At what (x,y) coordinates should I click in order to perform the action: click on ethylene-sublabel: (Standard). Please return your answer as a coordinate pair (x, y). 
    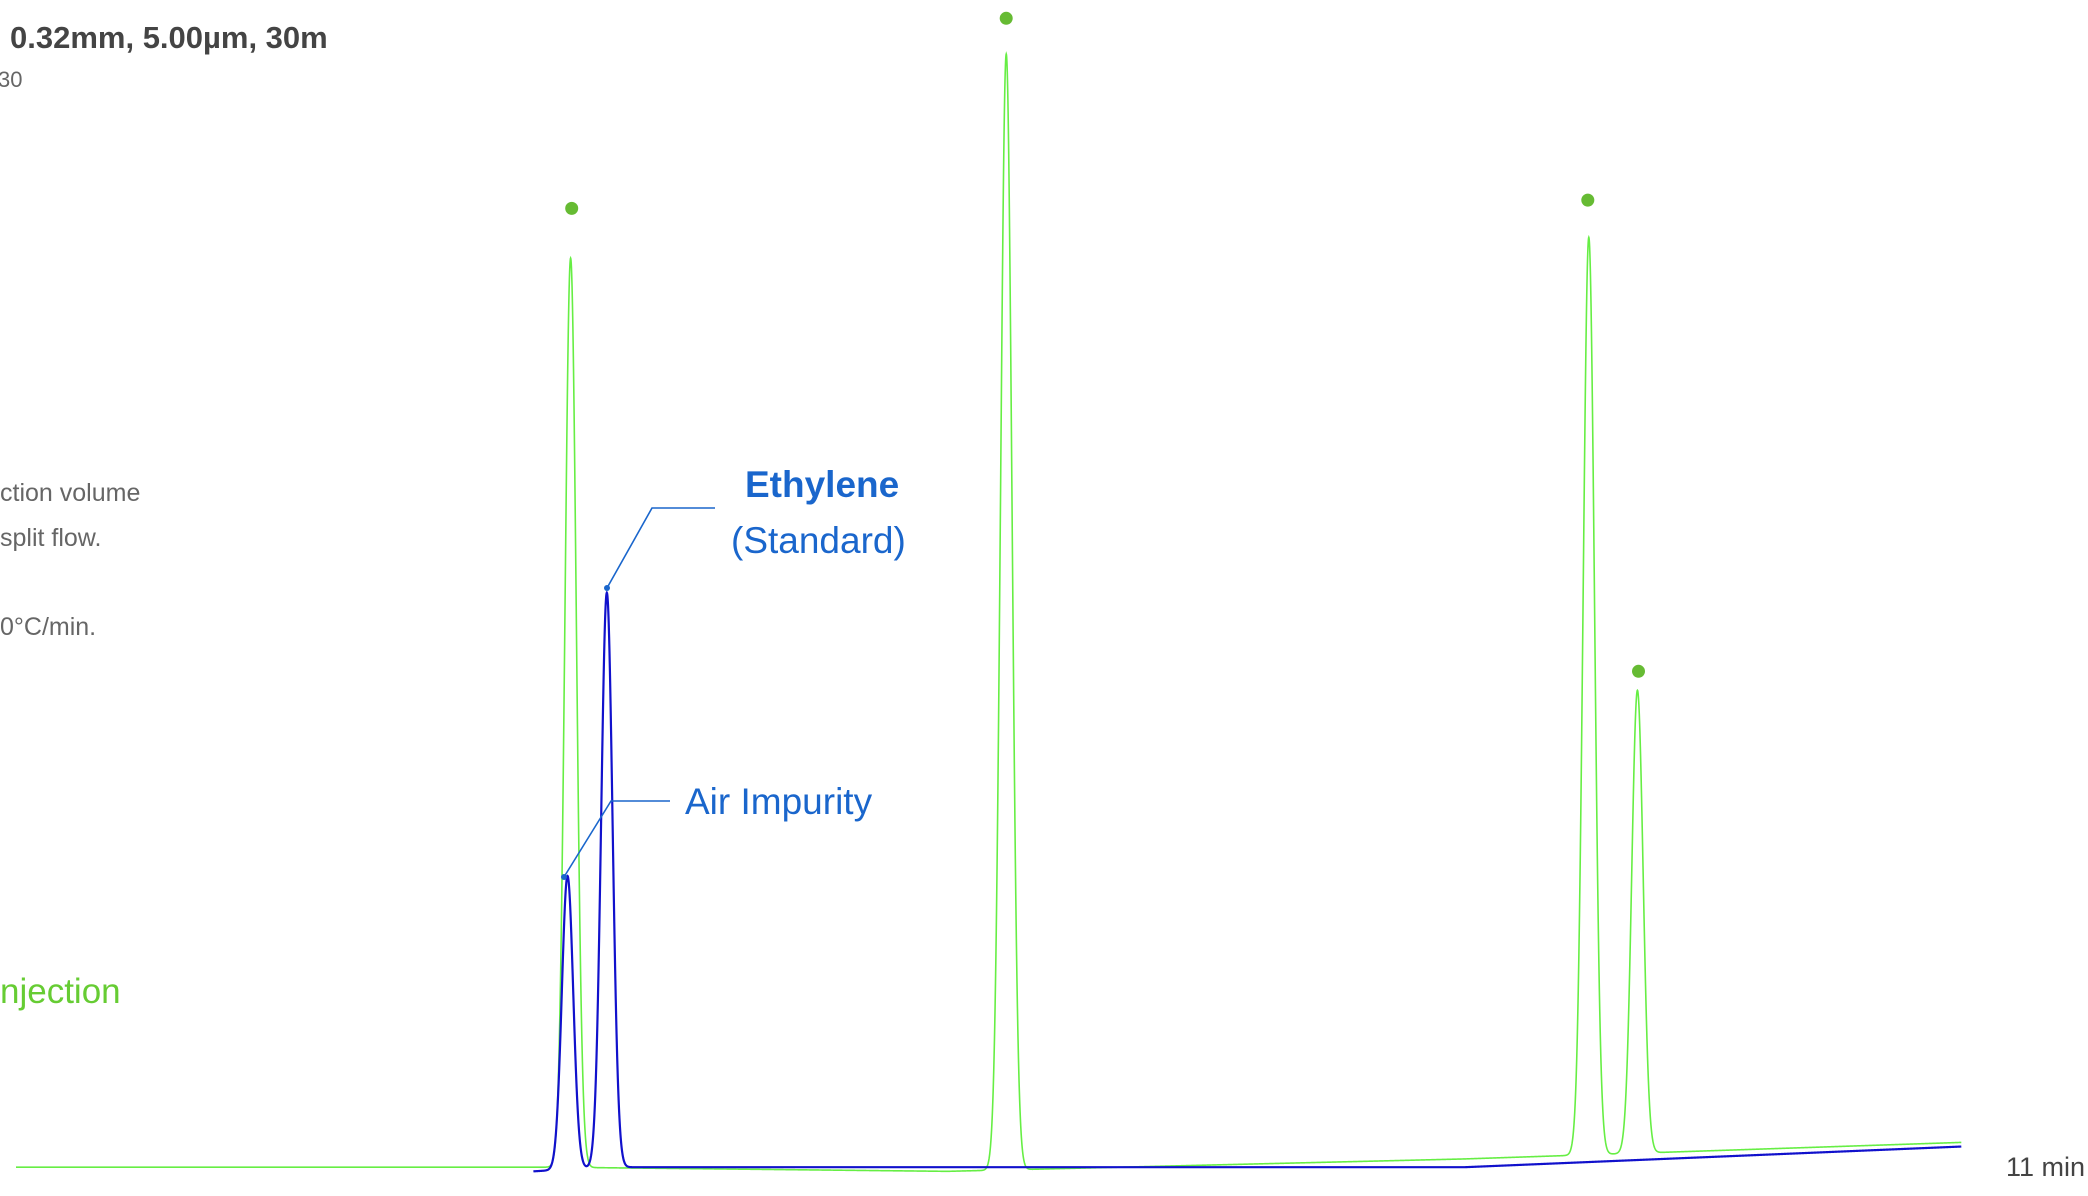
    Looking at the image, I should click on (818, 540).